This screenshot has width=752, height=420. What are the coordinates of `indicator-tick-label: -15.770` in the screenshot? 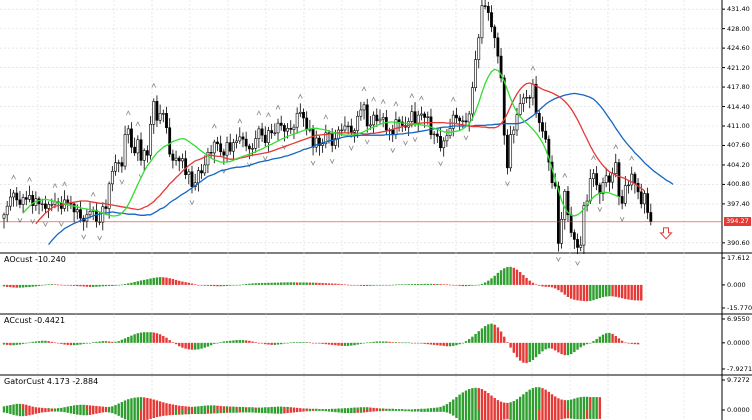 It's located at (739, 308).